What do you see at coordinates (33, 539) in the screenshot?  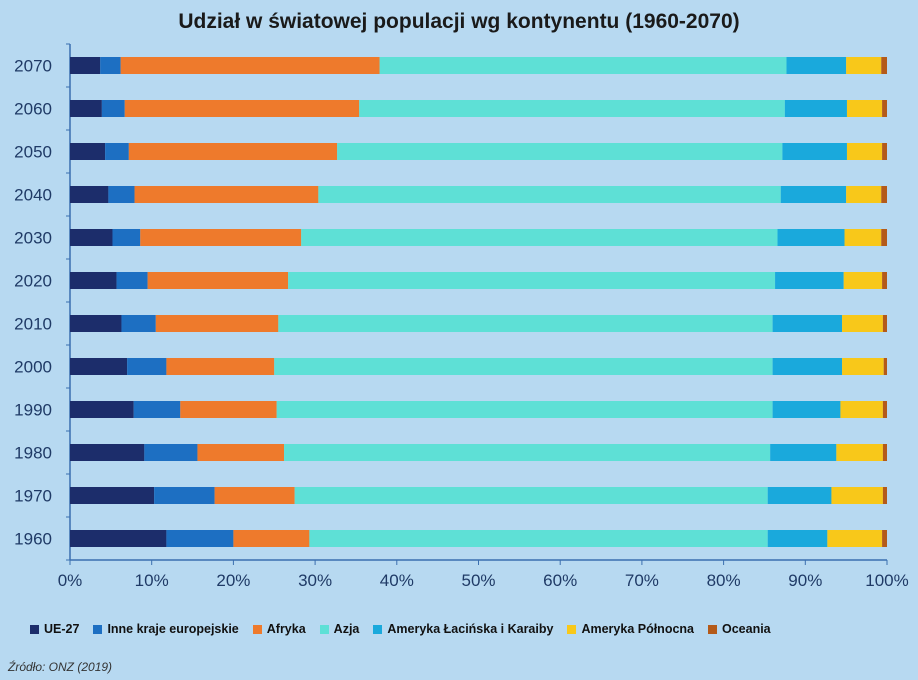 I see `y-tick-label: 1960` at bounding box center [33, 539].